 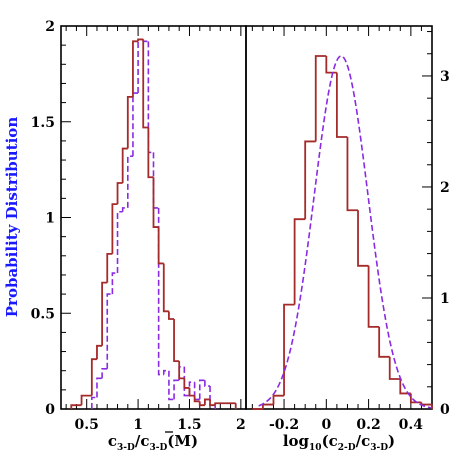 I want to click on xlabel-sub: 3-D, so click(x=126, y=448).